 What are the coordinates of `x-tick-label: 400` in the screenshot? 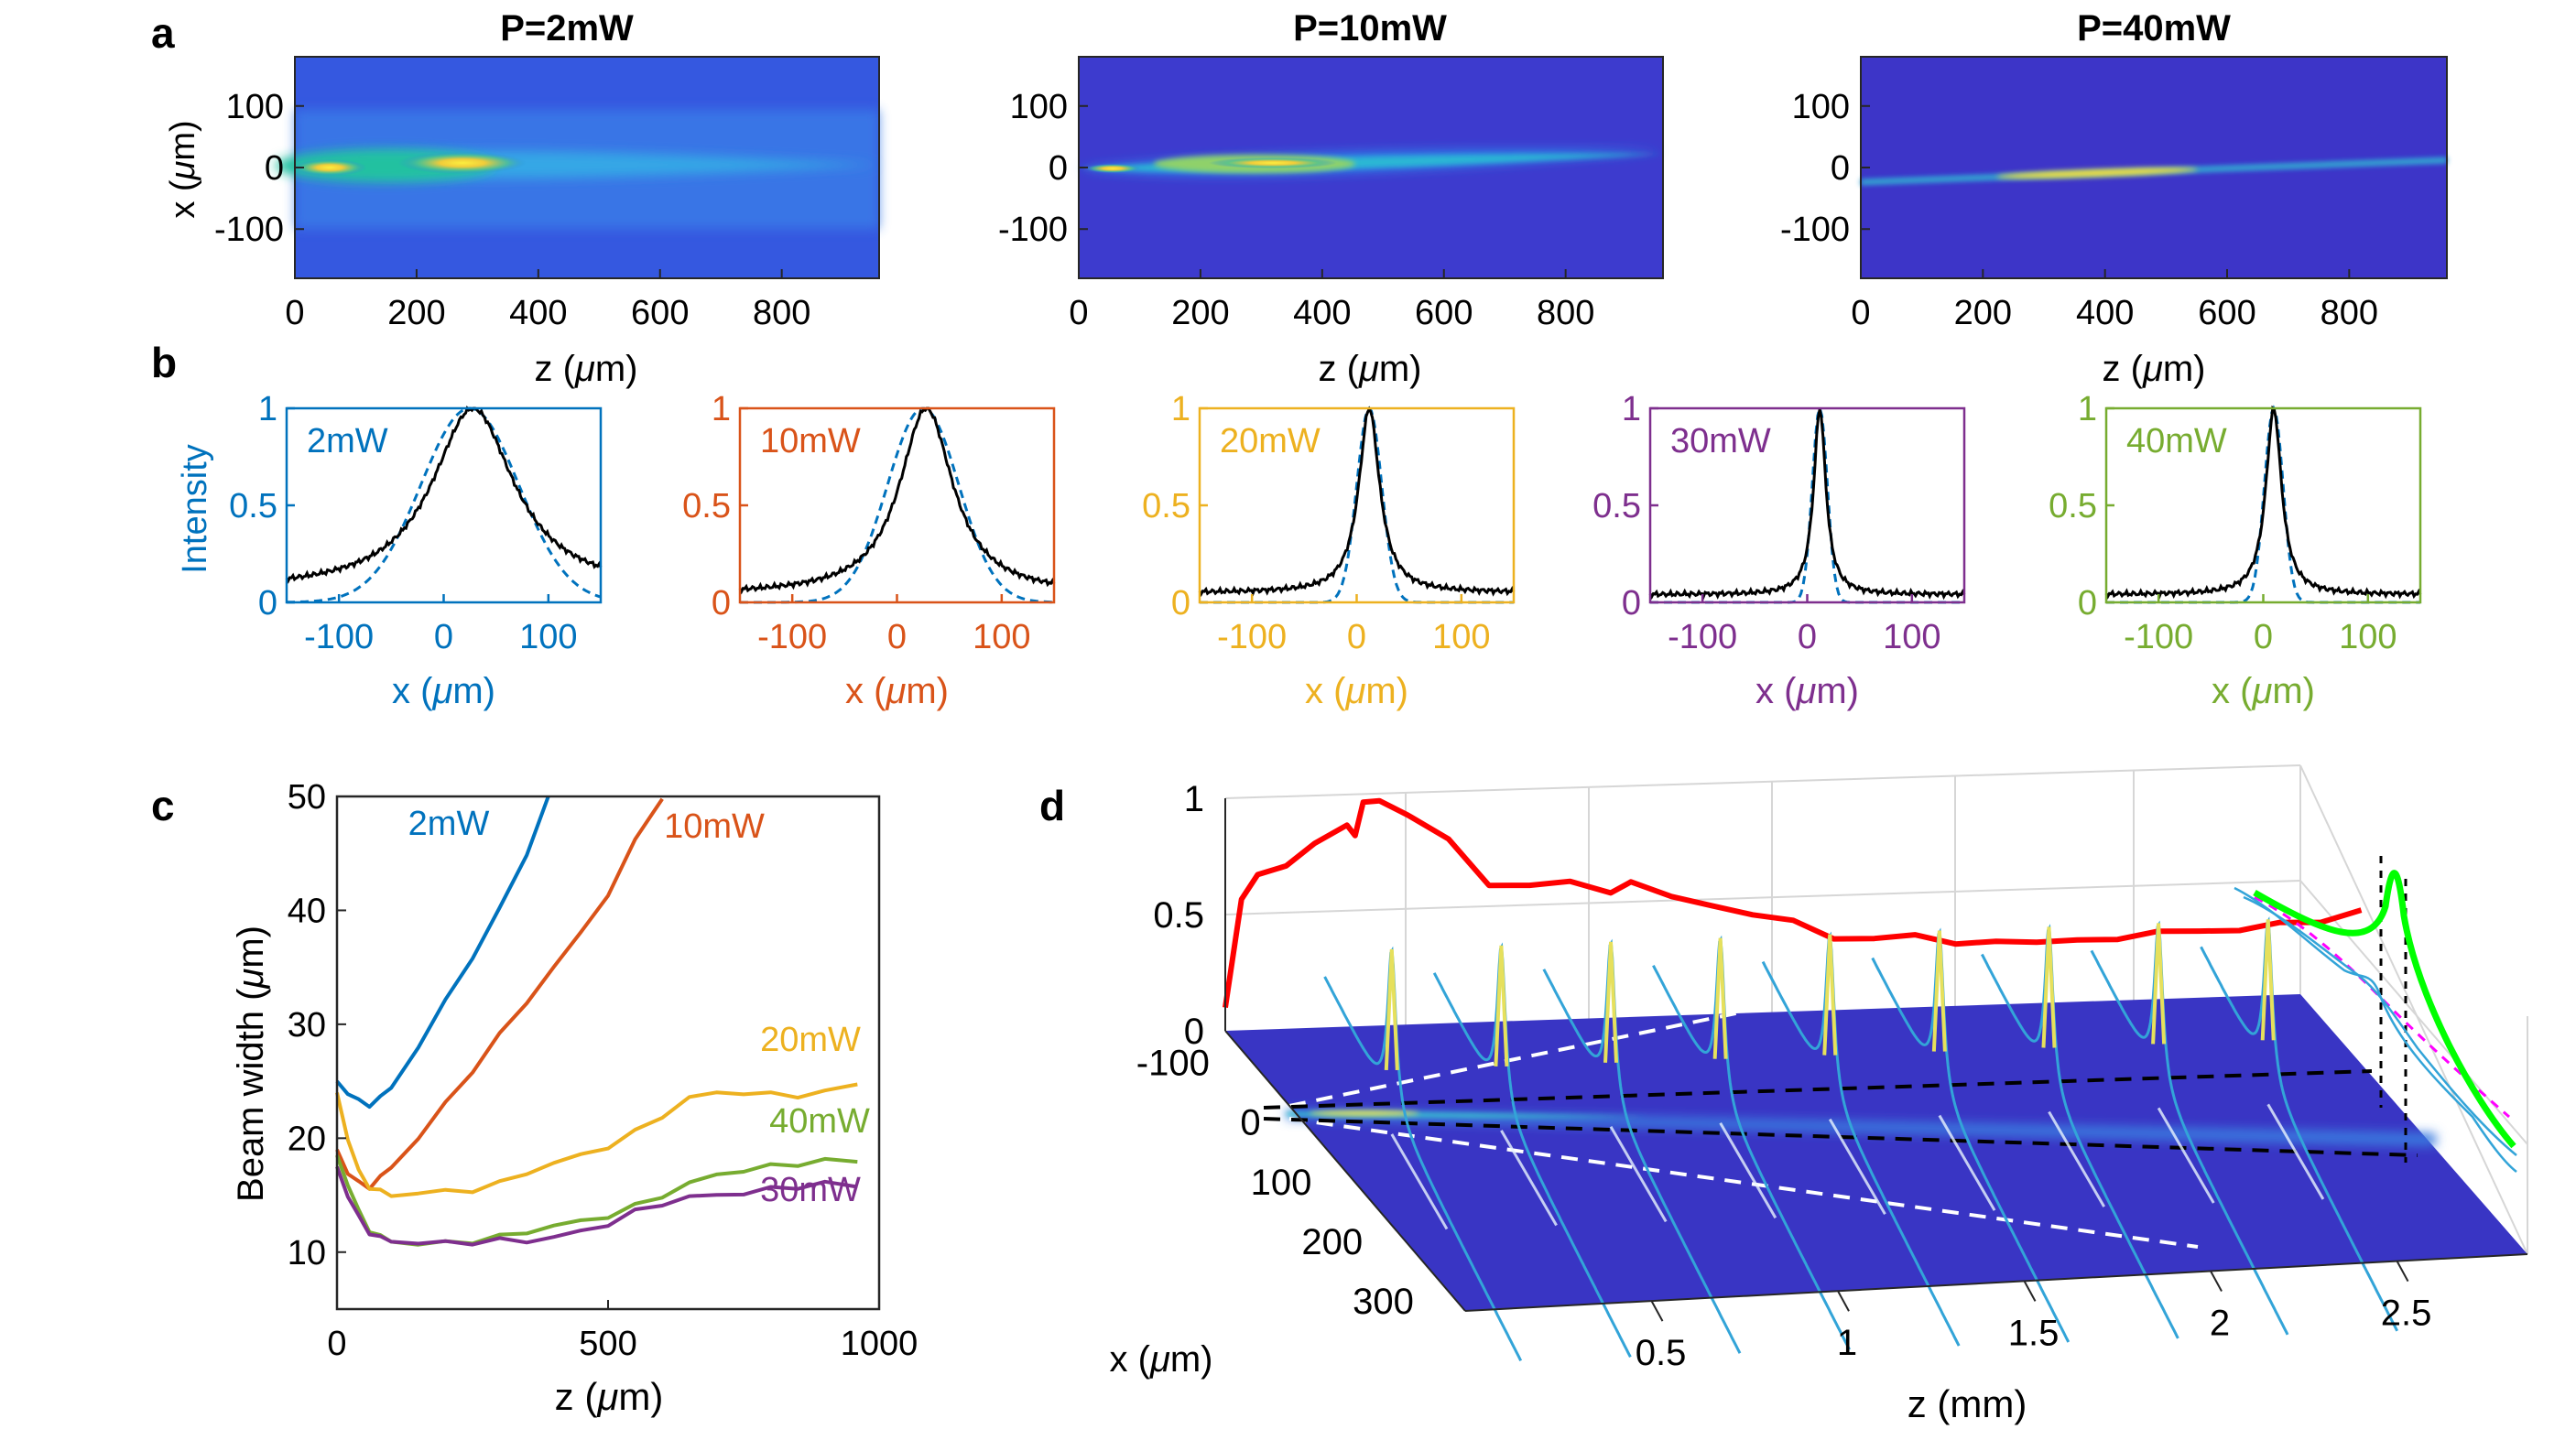 It's located at (538, 313).